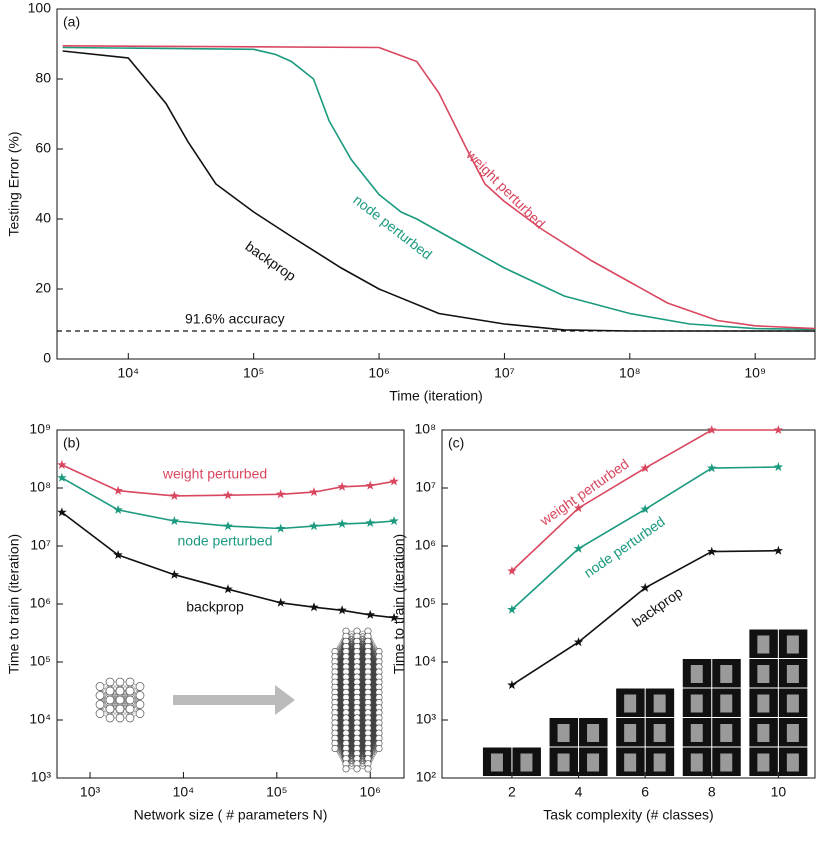  What do you see at coordinates (657, 607) in the screenshot?
I see `series-label: backprop` at bounding box center [657, 607].